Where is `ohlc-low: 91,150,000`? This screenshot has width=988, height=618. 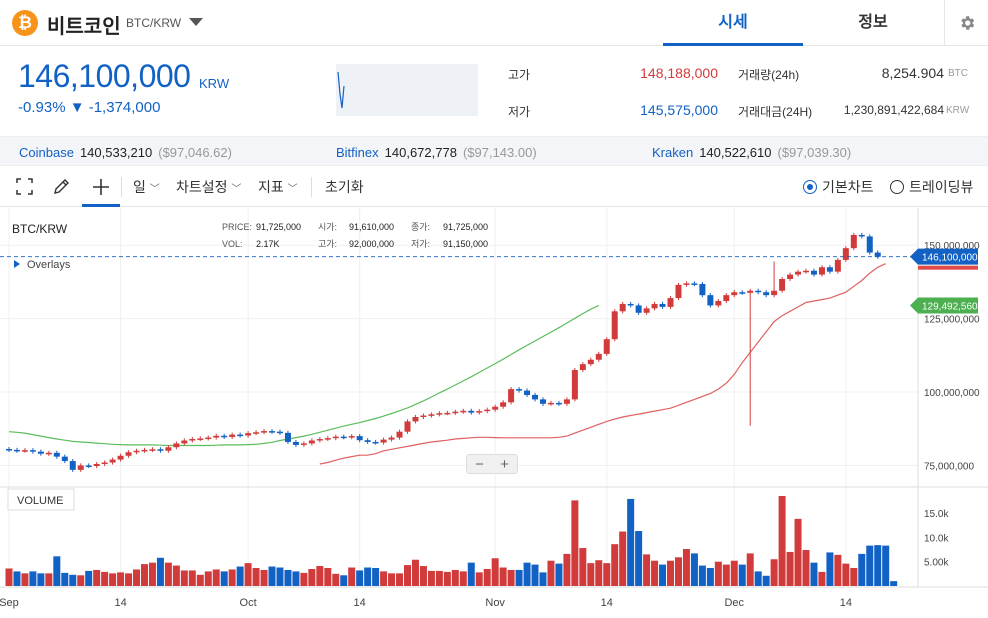
ohlc-low: 91,150,000 is located at coordinates (465, 244).